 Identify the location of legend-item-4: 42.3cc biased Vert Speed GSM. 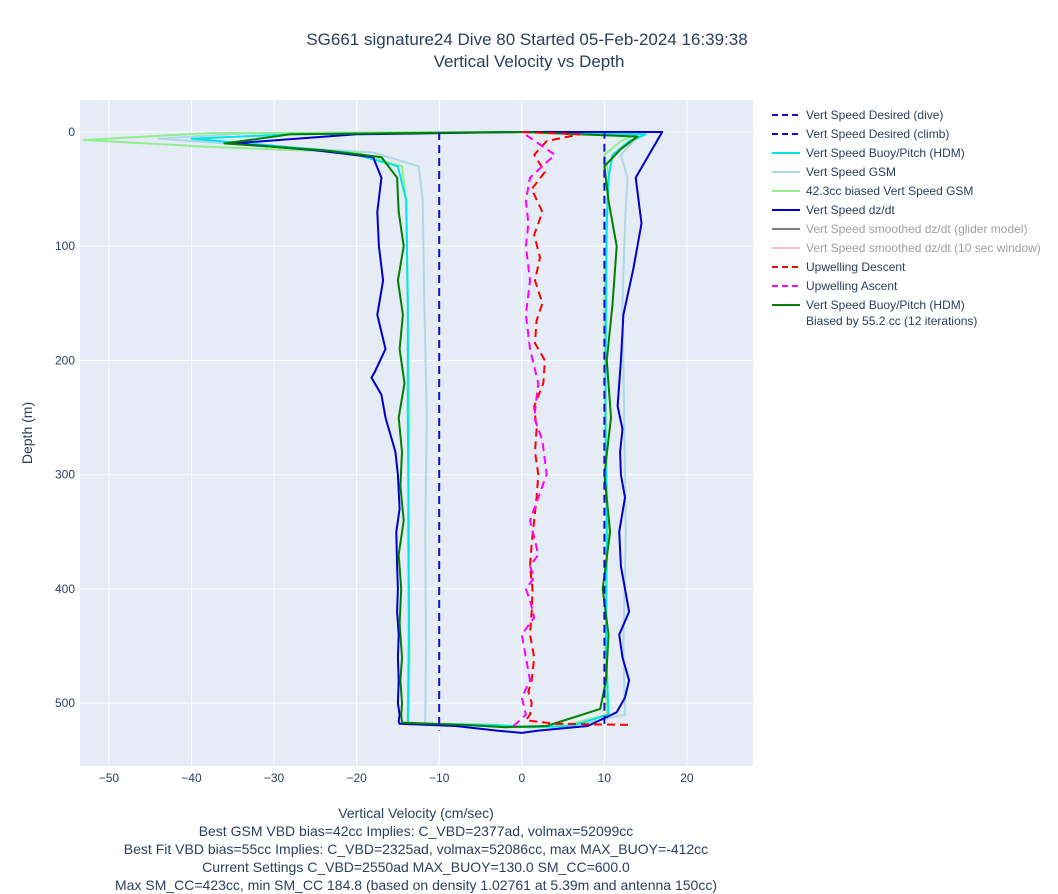
(872, 191).